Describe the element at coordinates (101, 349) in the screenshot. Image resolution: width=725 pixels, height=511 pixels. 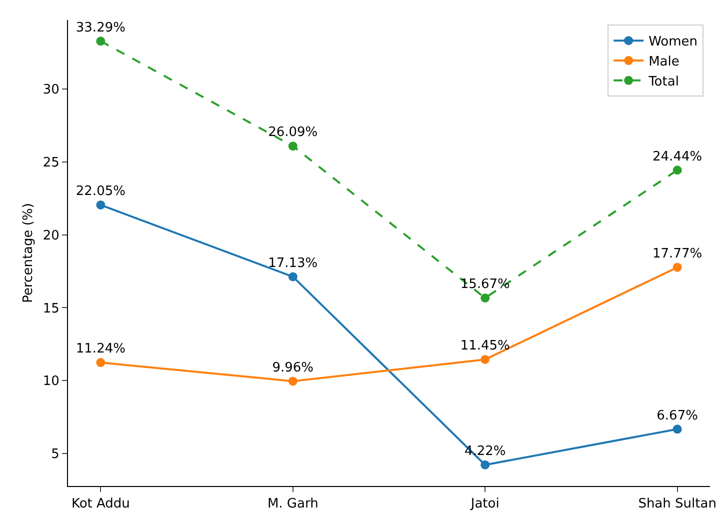
I see `data-label: 11.24%` at that location.